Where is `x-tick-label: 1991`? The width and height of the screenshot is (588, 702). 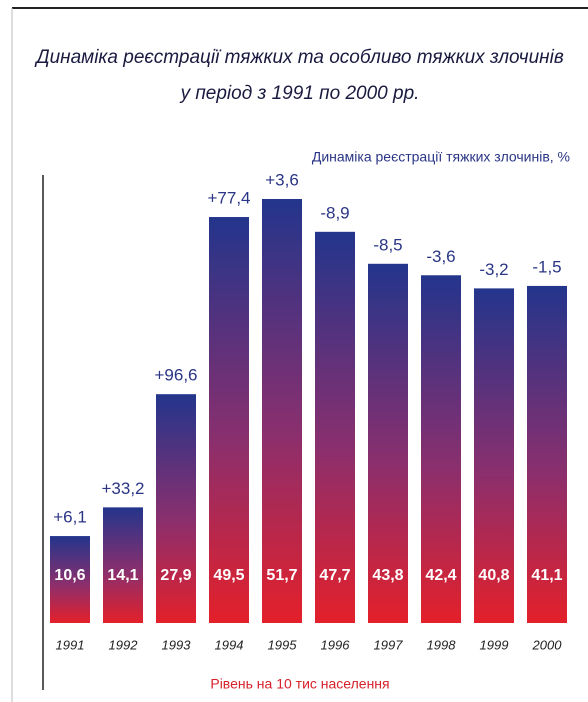
x-tick-label: 1991 is located at coordinates (70, 644).